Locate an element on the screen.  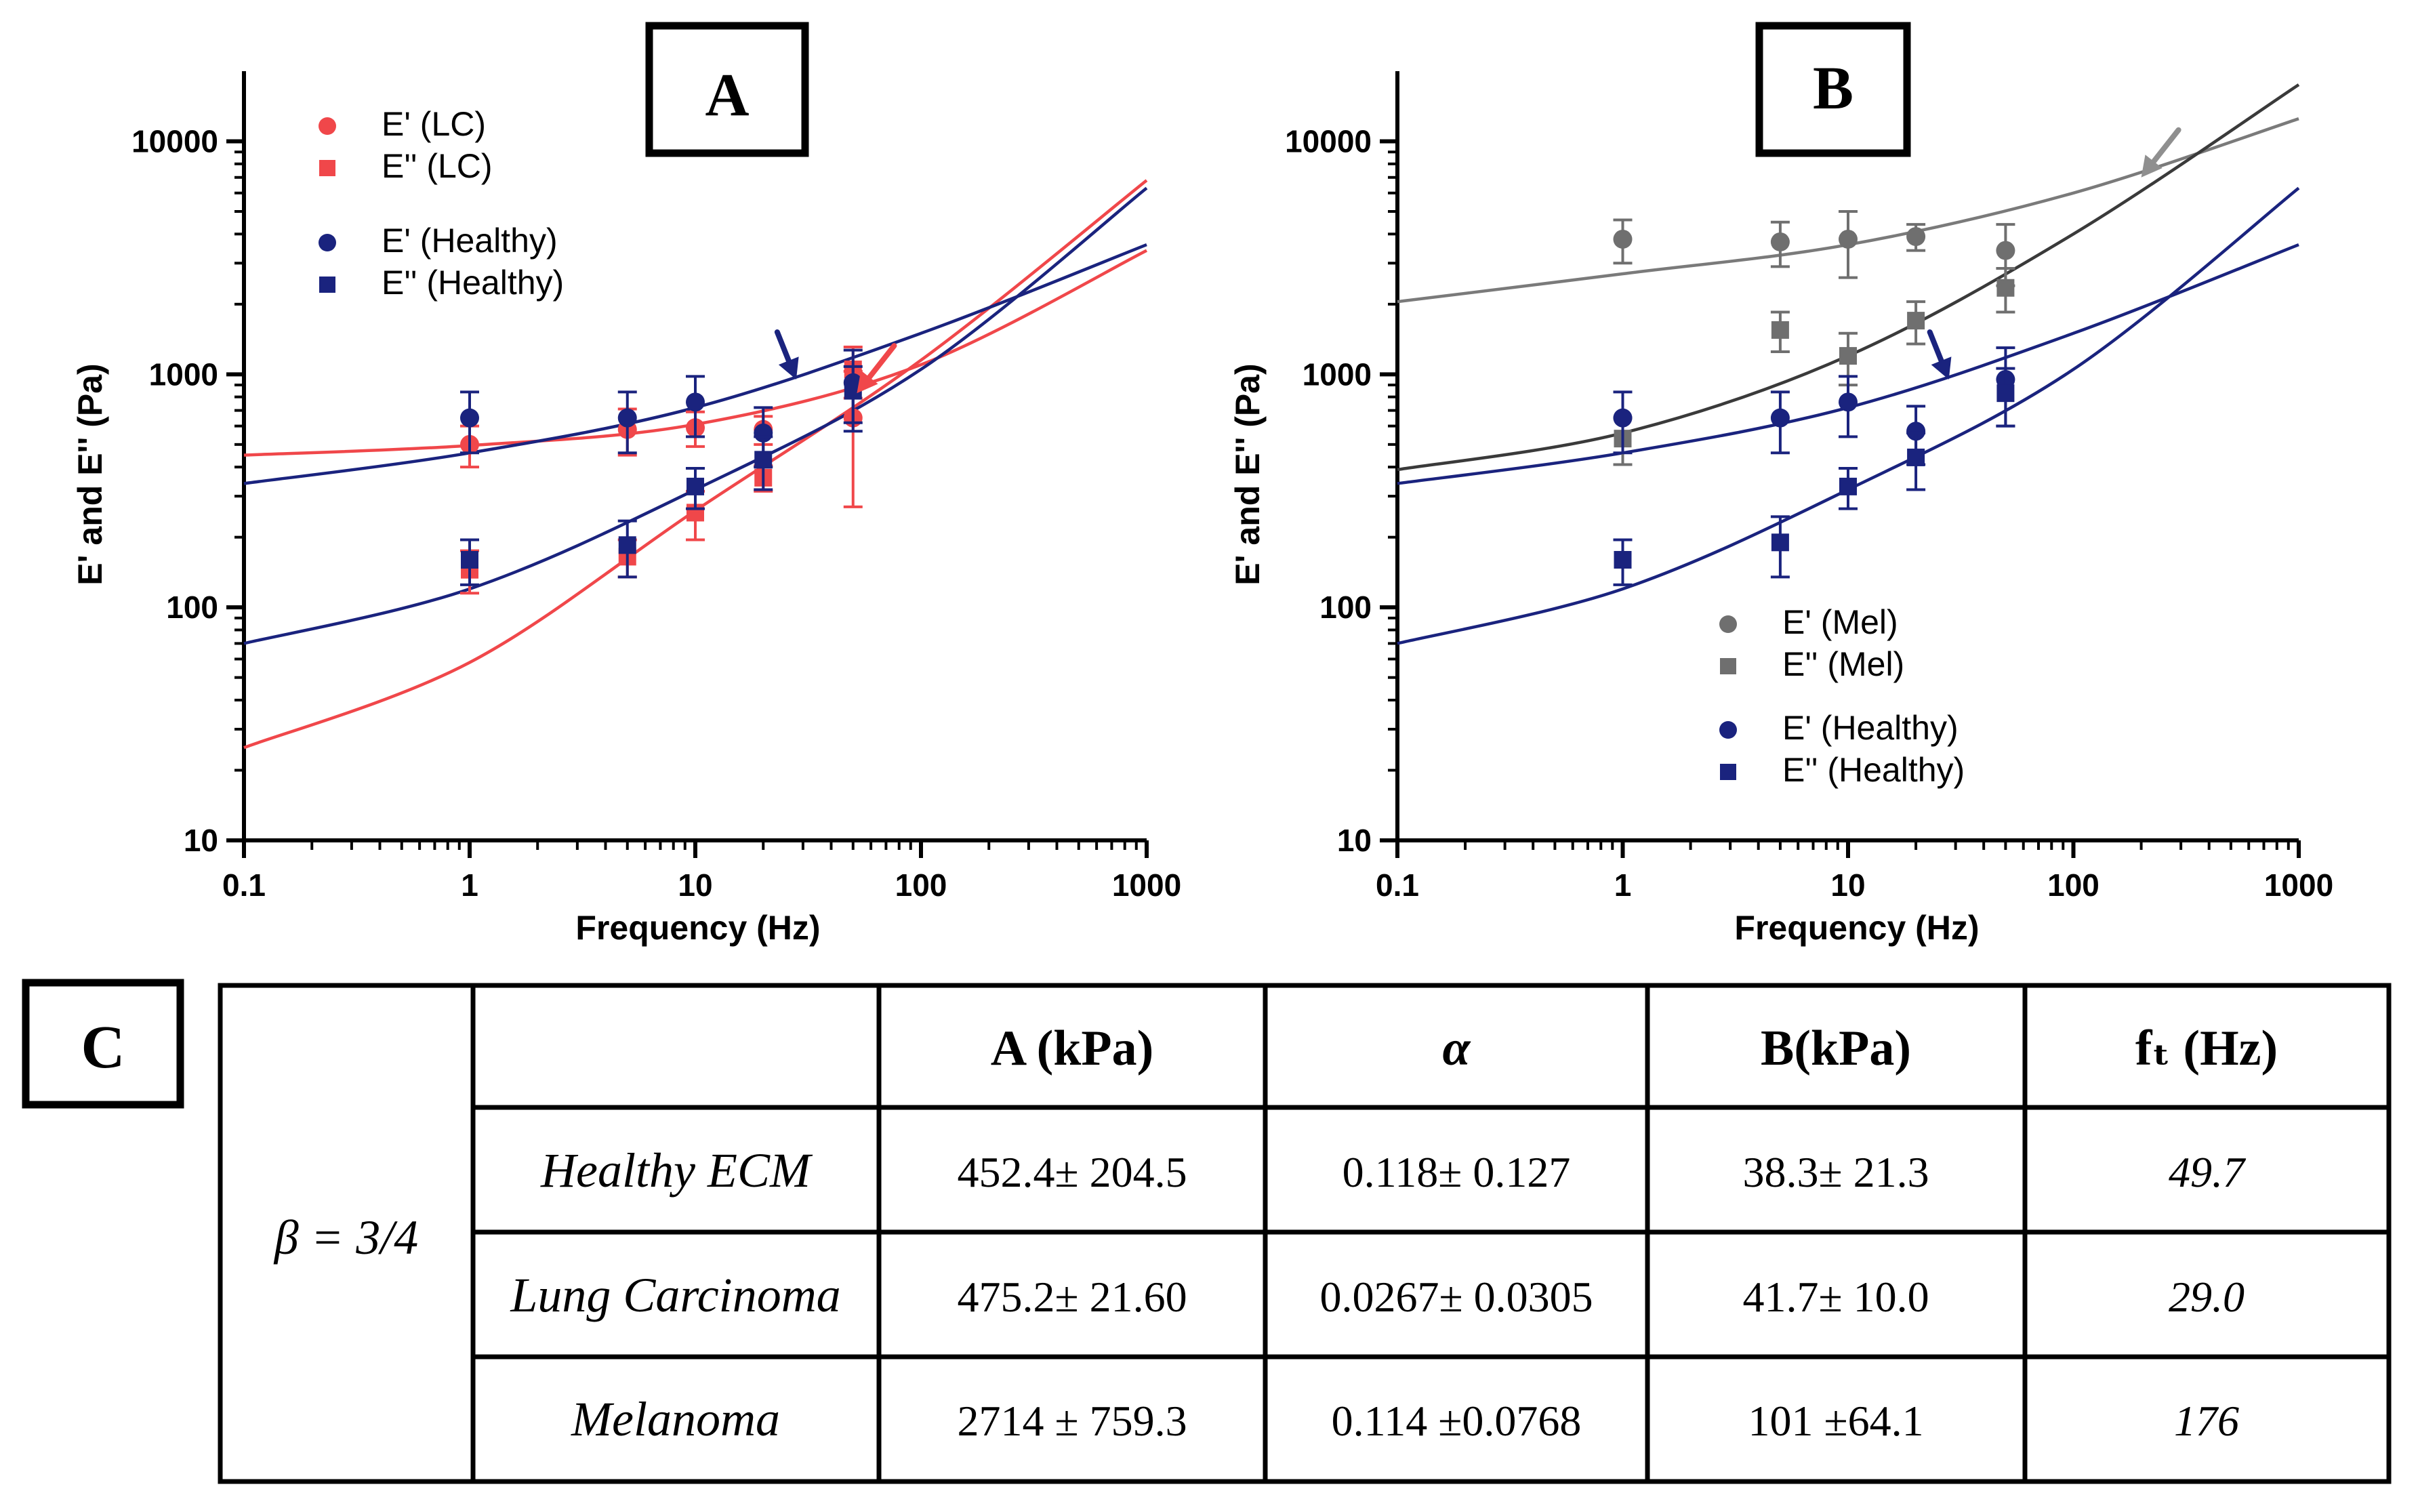
panel-b-xlabel: Frequency (Hz) is located at coordinates (1856, 928).